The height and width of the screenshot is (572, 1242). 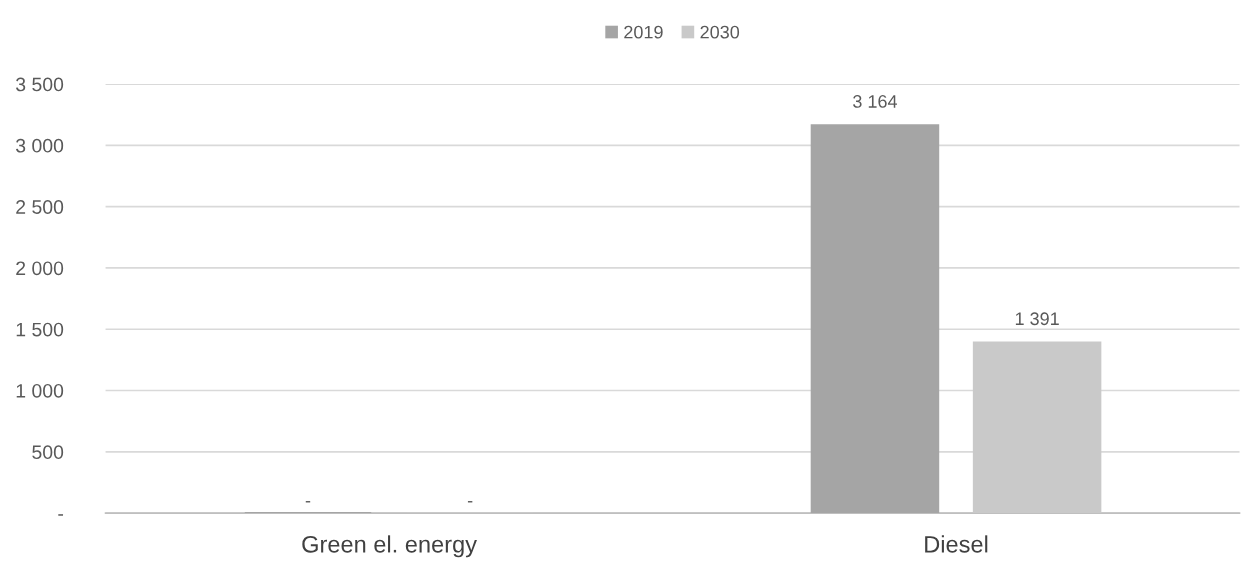 I want to click on data-label: 1 391, so click(x=1037, y=319).